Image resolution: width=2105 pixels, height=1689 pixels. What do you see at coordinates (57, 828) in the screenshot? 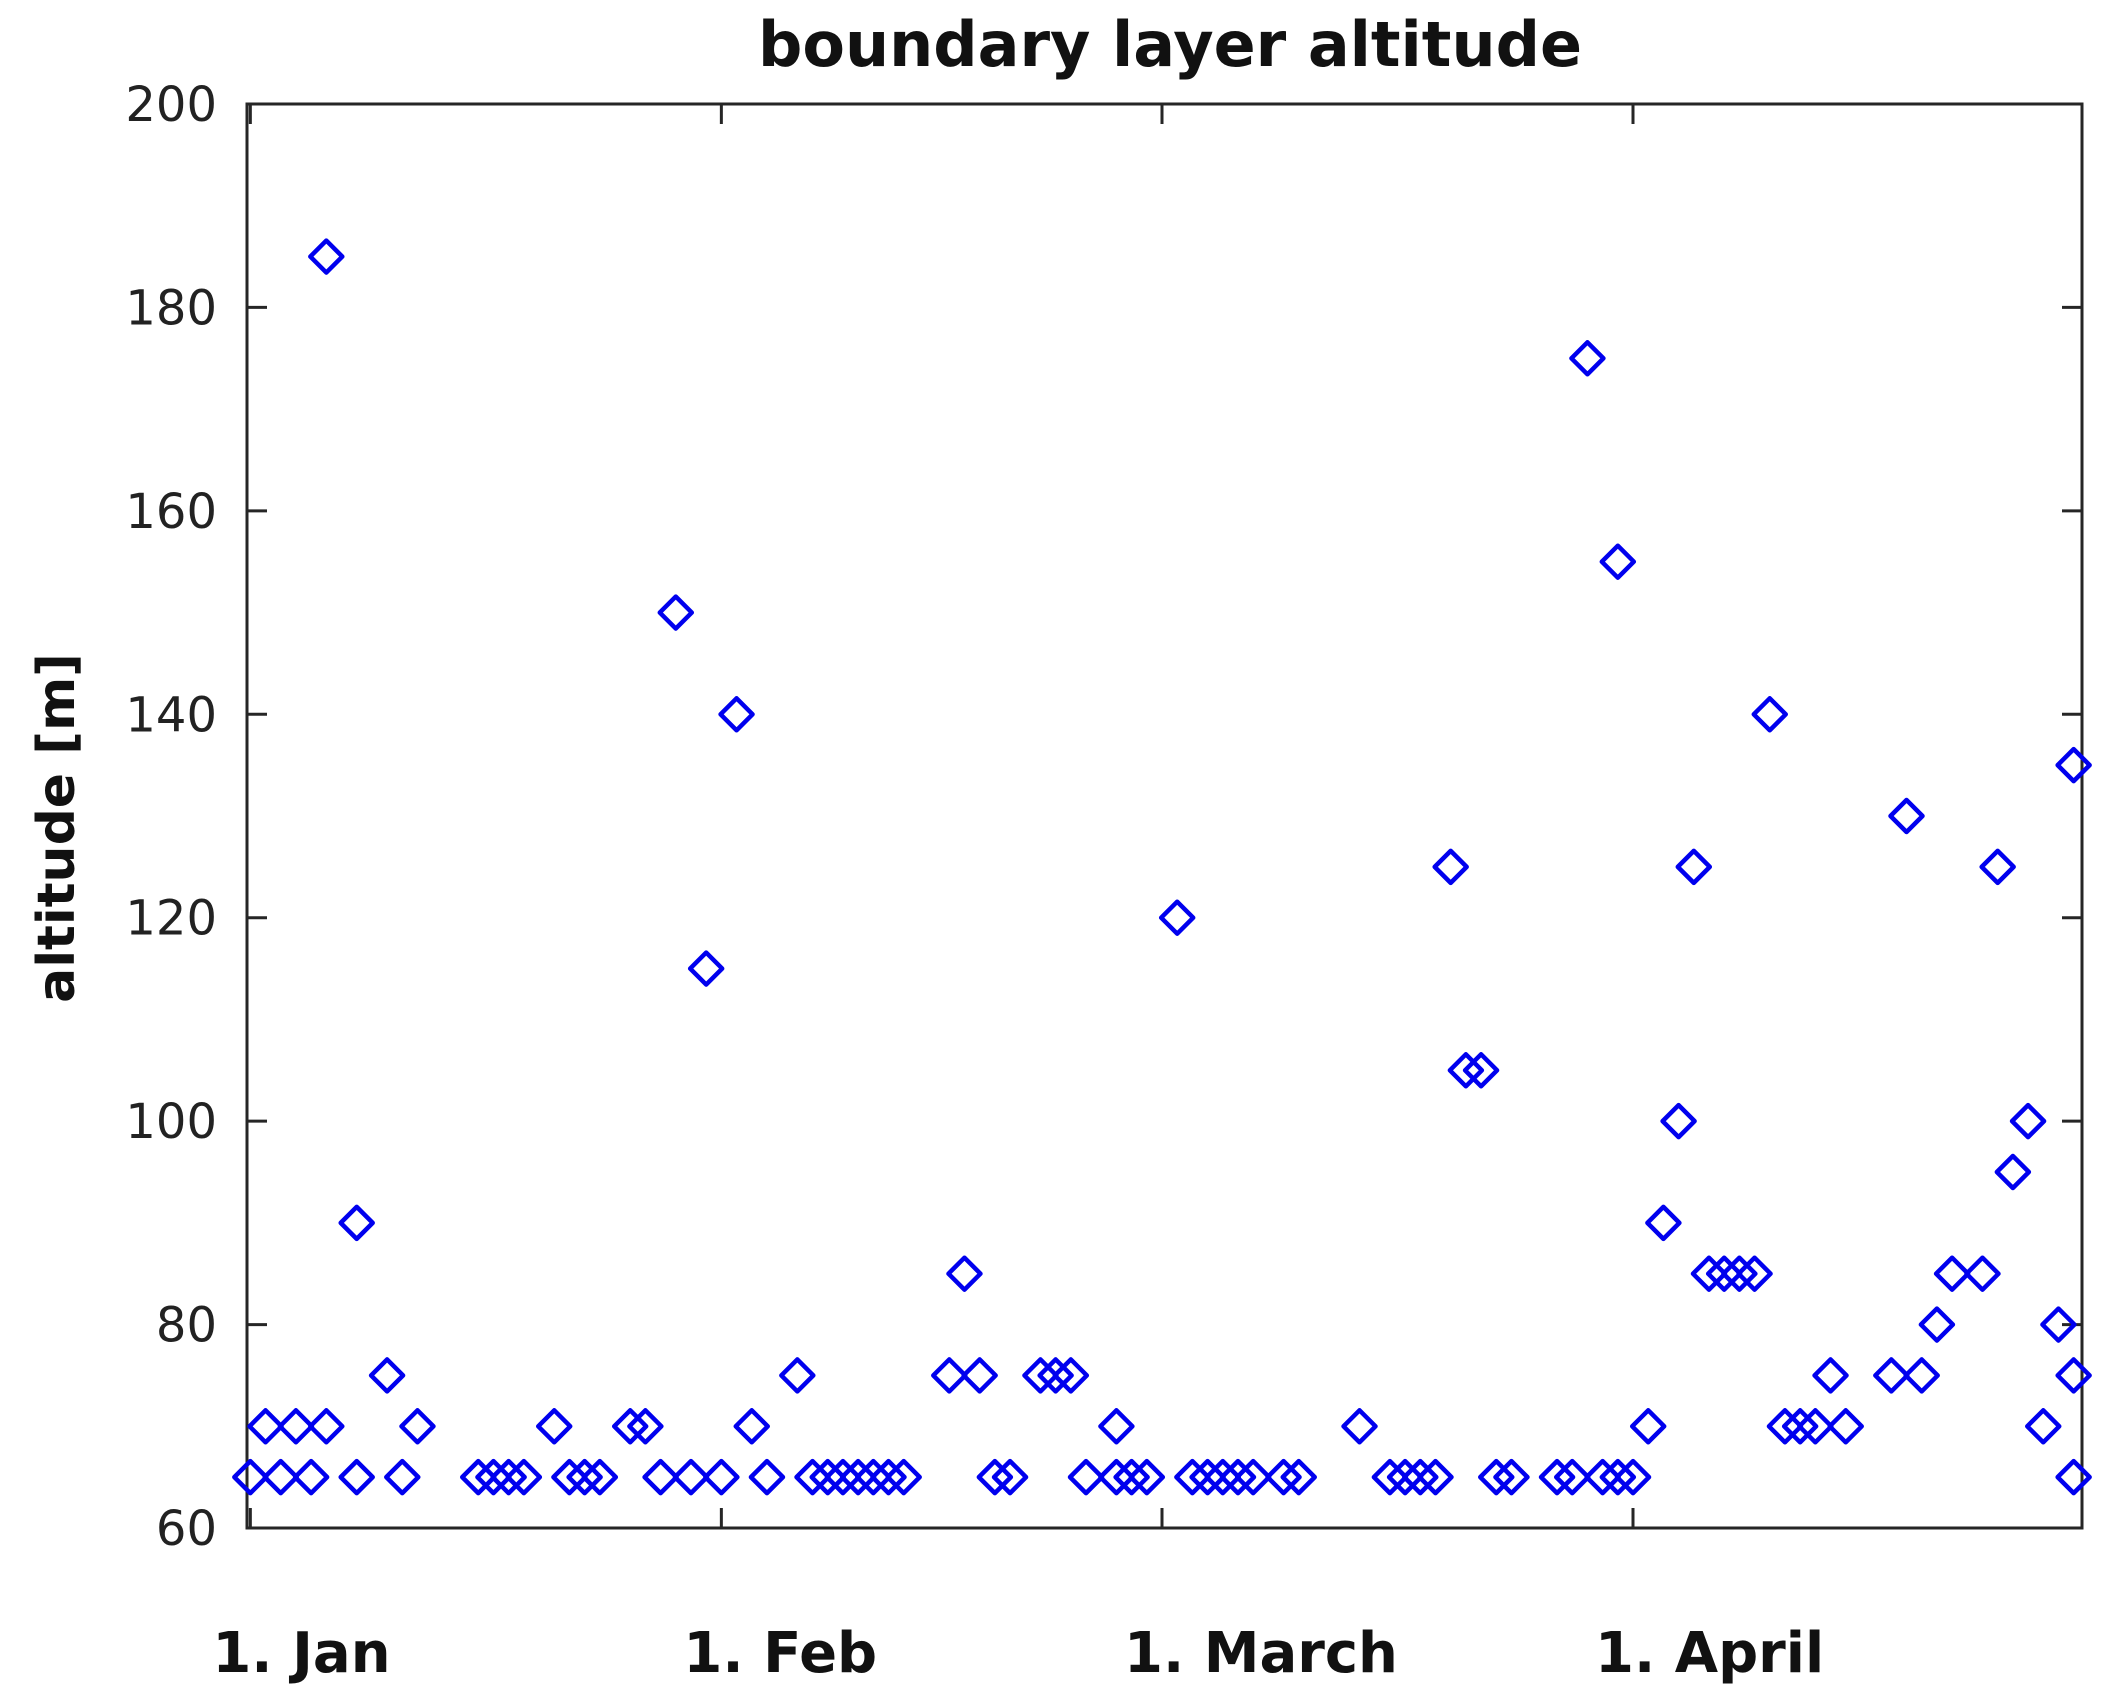
I see `y-axis-label: altitude [m]` at bounding box center [57, 828].